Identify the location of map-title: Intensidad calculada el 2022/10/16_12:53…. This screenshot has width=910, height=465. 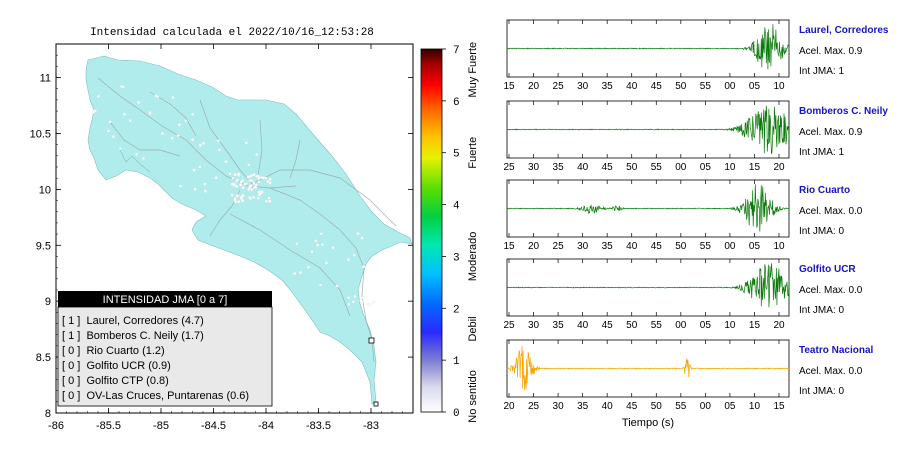
(232, 33).